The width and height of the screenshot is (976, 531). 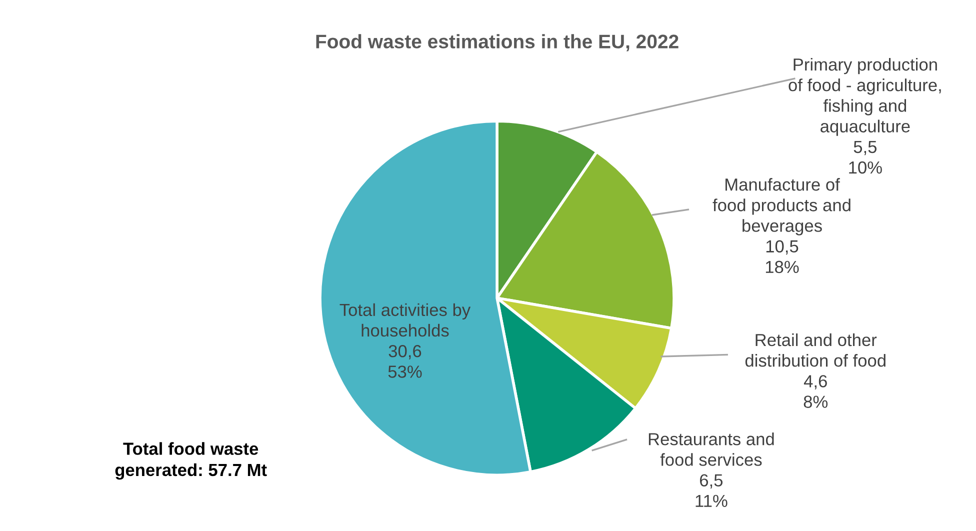 What do you see at coordinates (712, 490) in the screenshot?
I see `data-label: 6,5 11%` at bounding box center [712, 490].